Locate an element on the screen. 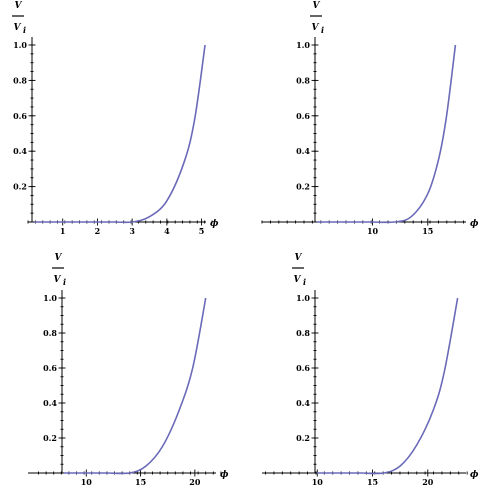 The height and width of the screenshot is (491, 491). x-tick-label: 2 is located at coordinates (98, 231).